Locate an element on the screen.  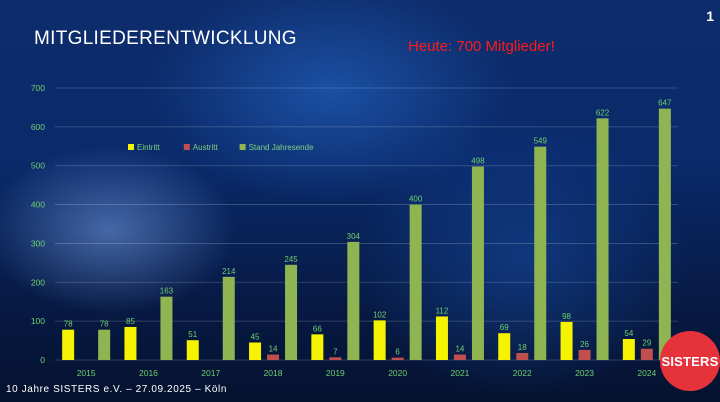
y-tick-label: 200 is located at coordinates (38, 282).